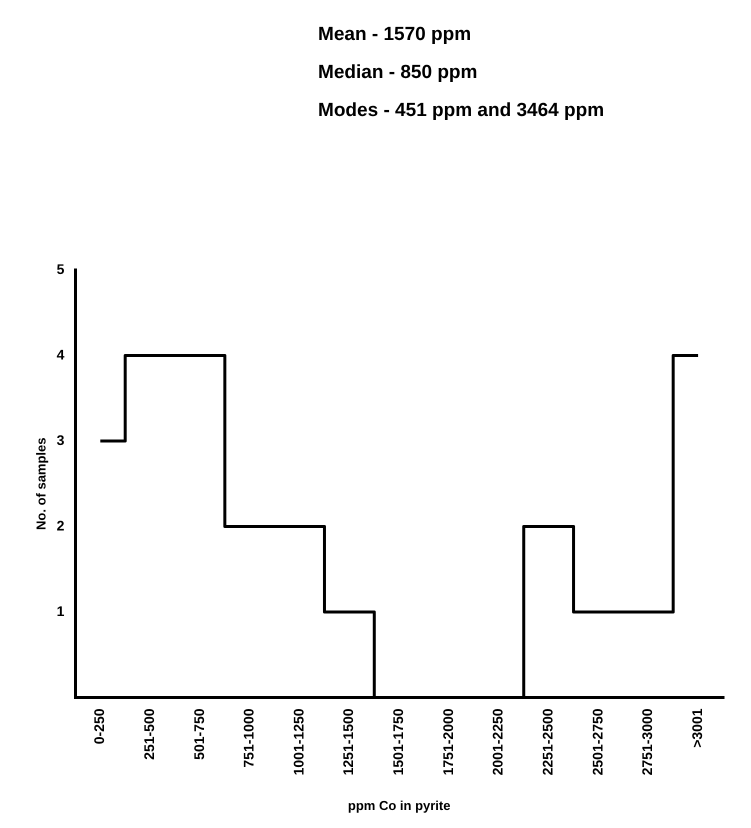 The image size is (751, 828). Describe the element at coordinates (548, 742) in the screenshot. I see `x-tick-label: 2251-2500` at that location.